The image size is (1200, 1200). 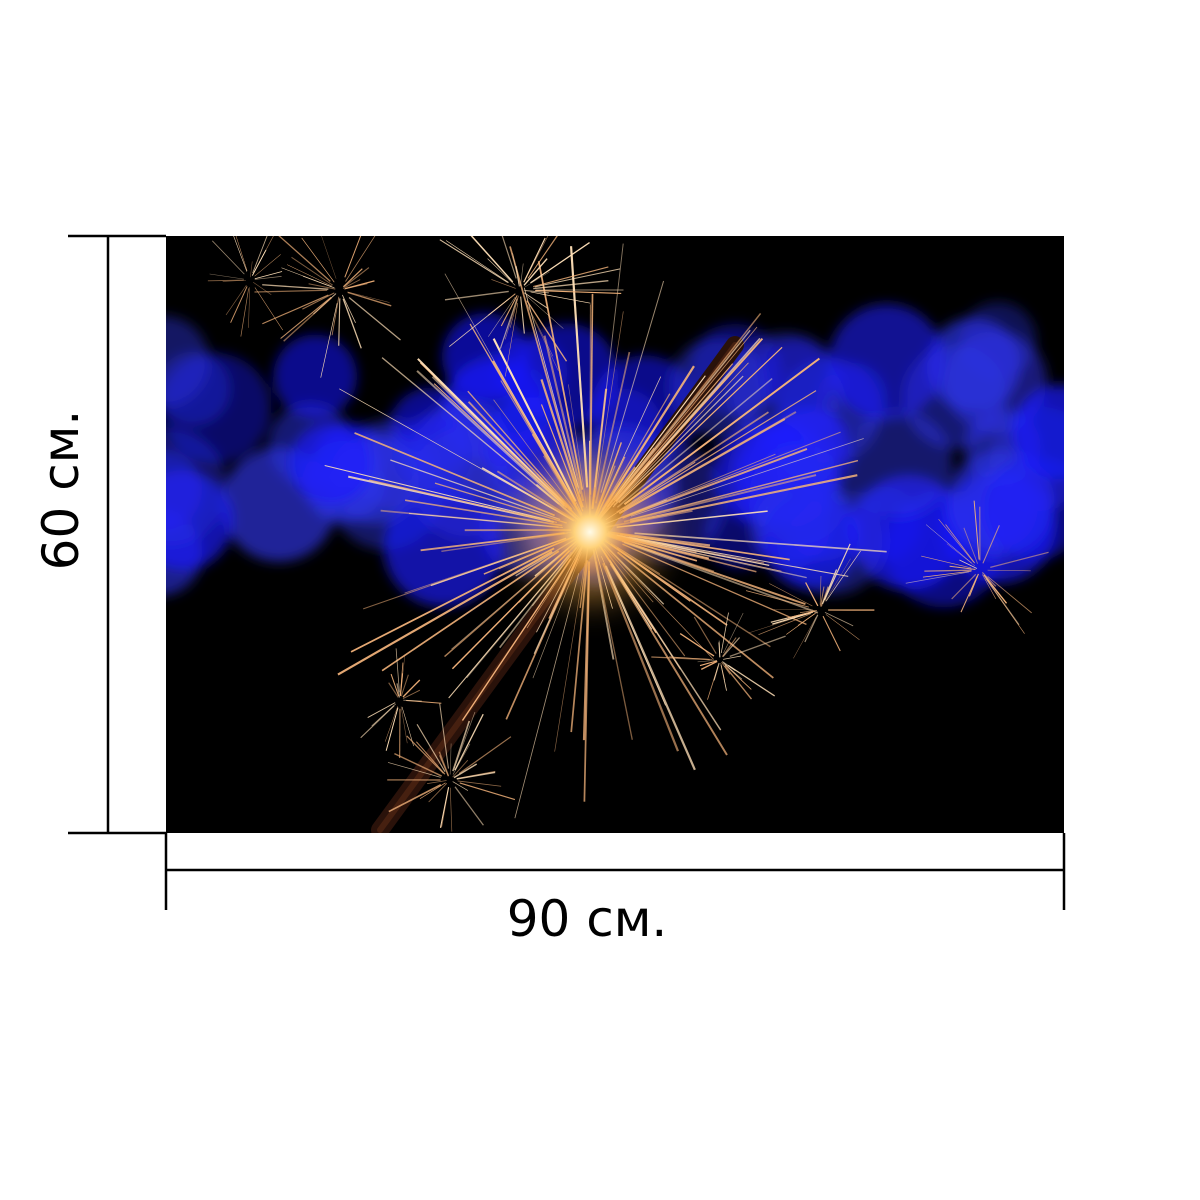 I want to click on width-label: 90 см., so click(x=587, y=919).